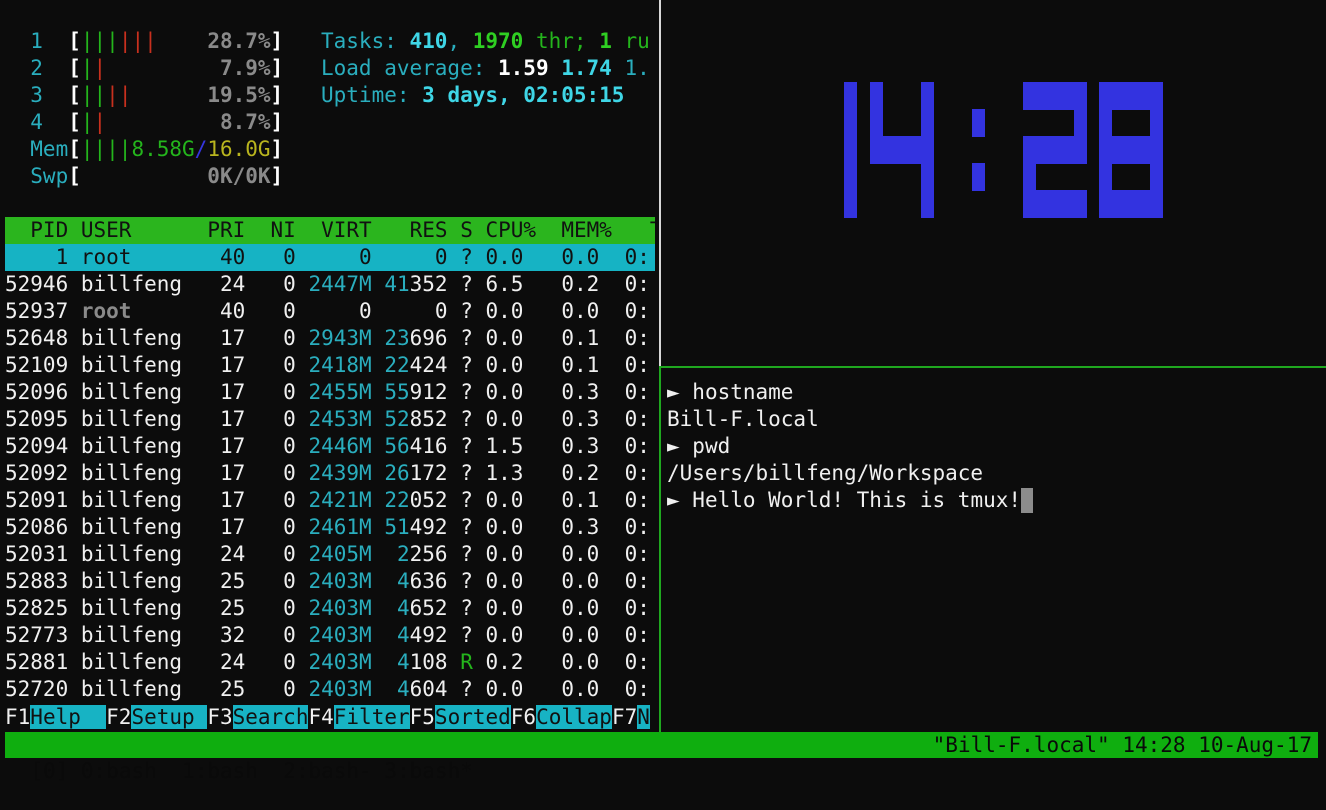  Describe the element at coordinates (270, 717) in the screenshot. I see `function-key-label: Search` at that location.